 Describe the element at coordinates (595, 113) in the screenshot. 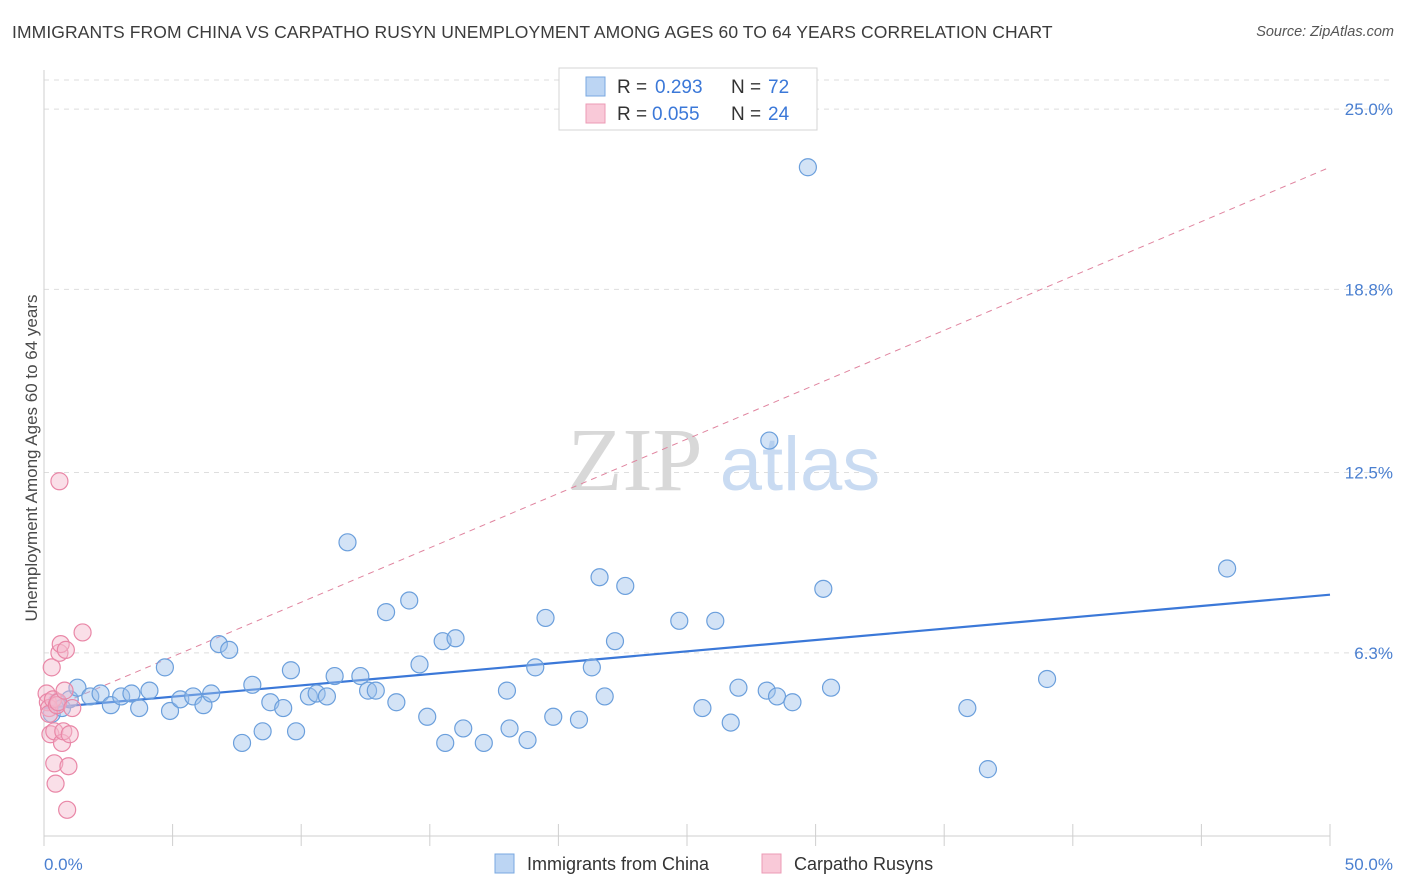

I see `legend-swatch-pink` at that location.